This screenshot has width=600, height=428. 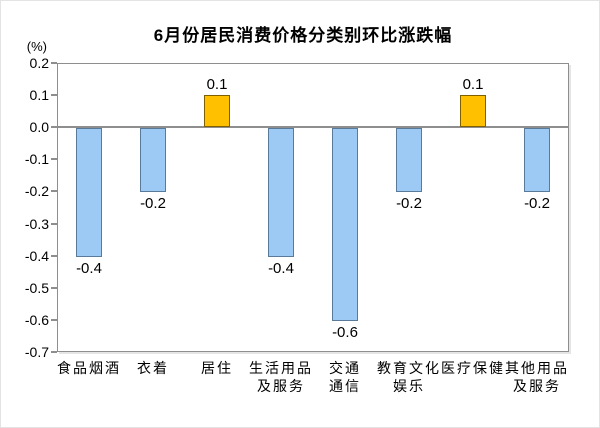 I want to click on x-category-label: 交通 通信, so click(x=345, y=377).